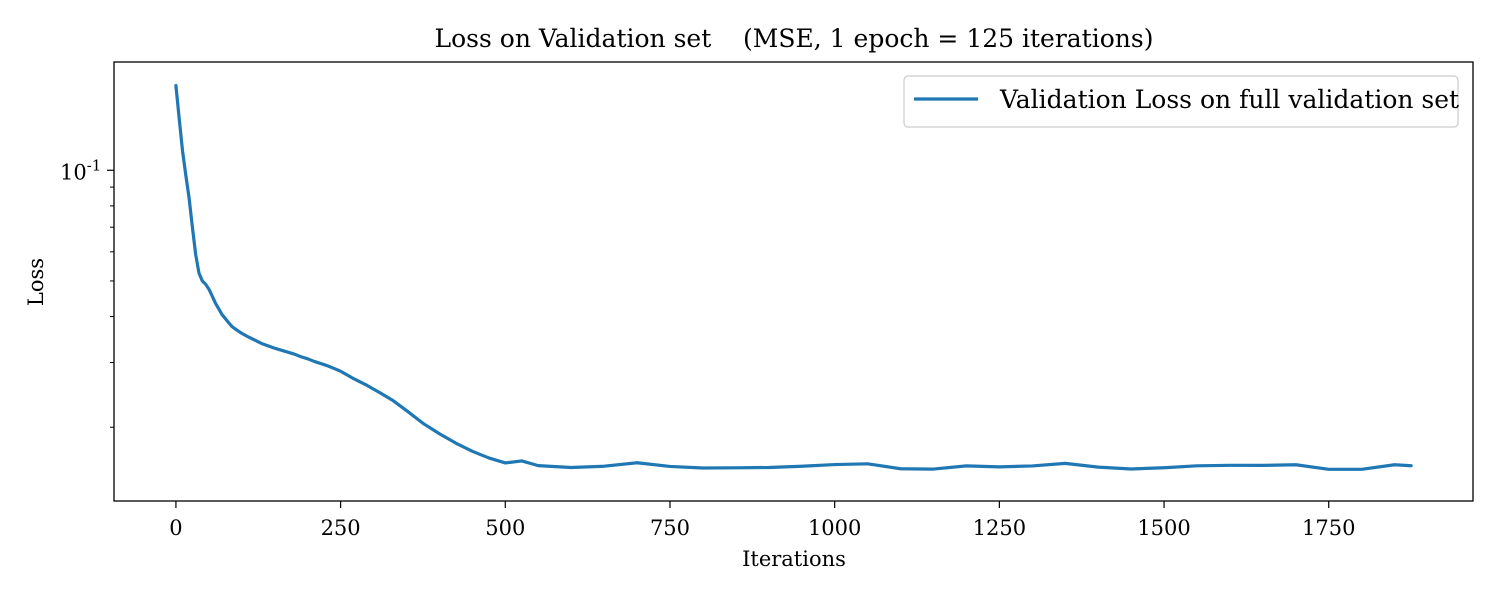  I want to click on x-tick-label: 750, so click(670, 528).